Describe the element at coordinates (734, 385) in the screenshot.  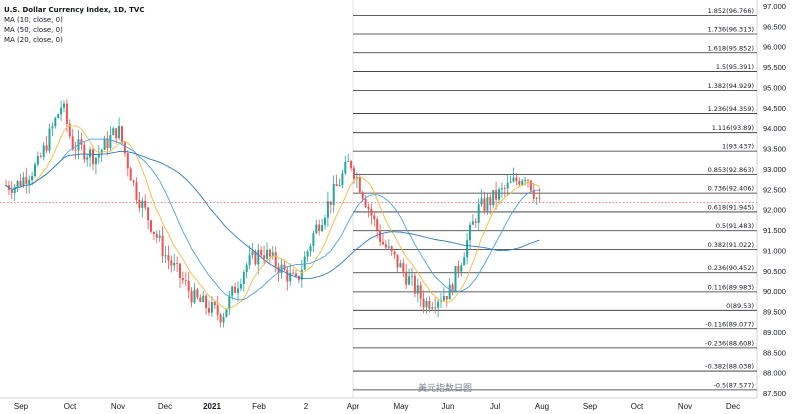
I see `fib-label-19: -0.5(87.577)` at that location.